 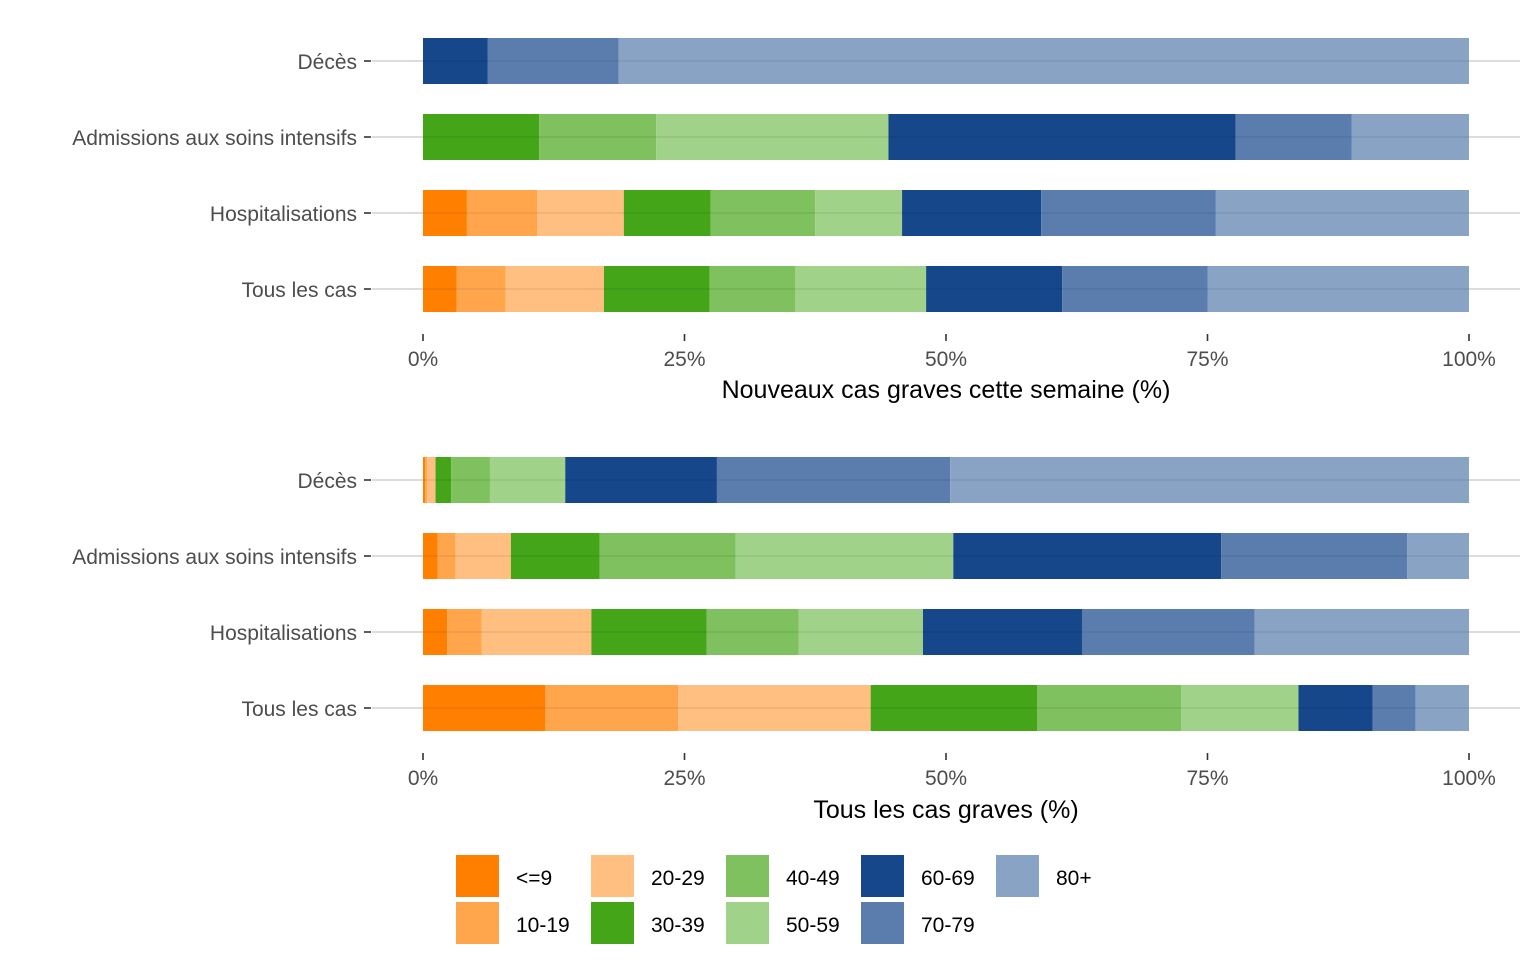 I want to click on legend-item: 70-79, so click(x=918, y=923).